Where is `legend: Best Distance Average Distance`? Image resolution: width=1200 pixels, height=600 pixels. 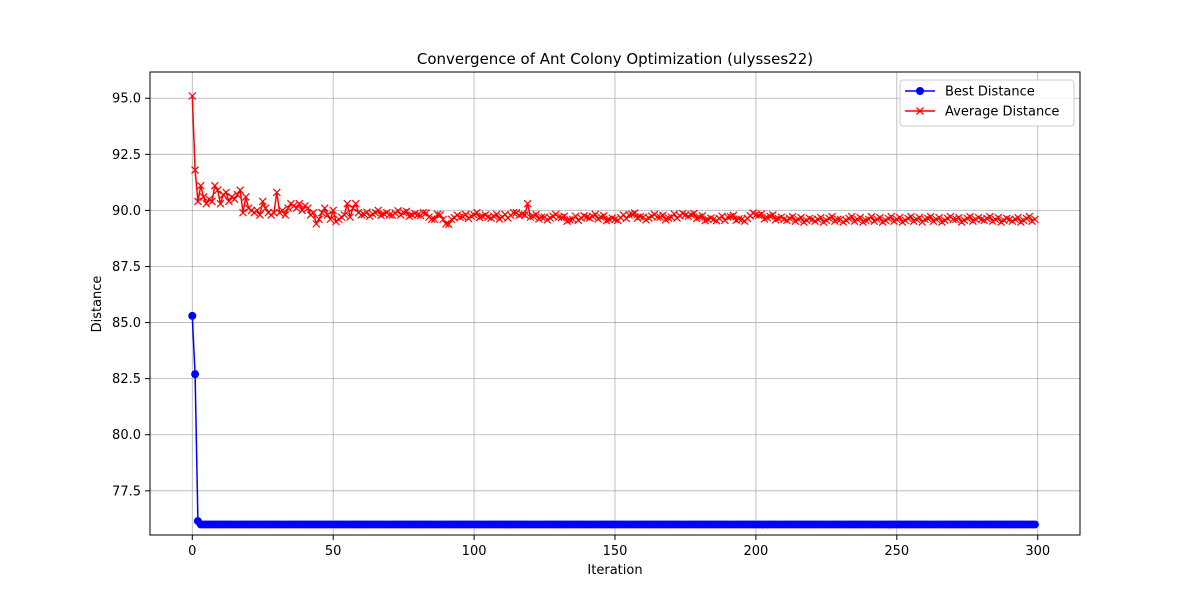 legend: Best Distance Average Distance is located at coordinates (987, 103).